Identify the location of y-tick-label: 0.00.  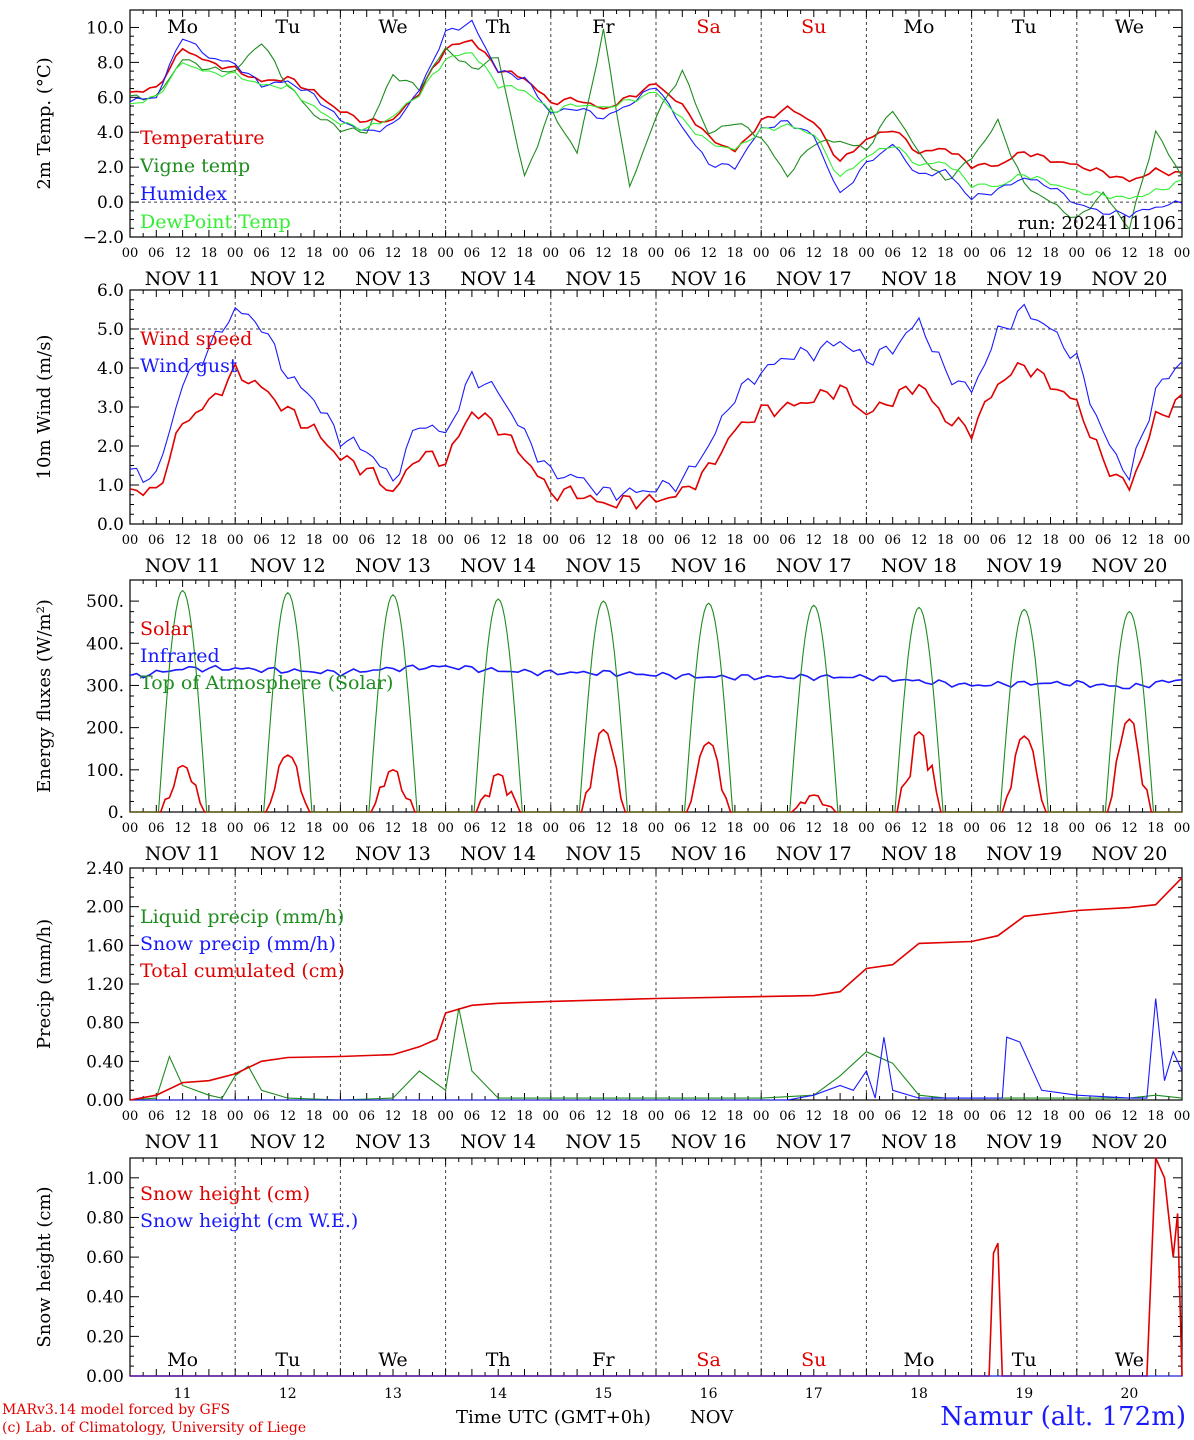
(105, 1101).